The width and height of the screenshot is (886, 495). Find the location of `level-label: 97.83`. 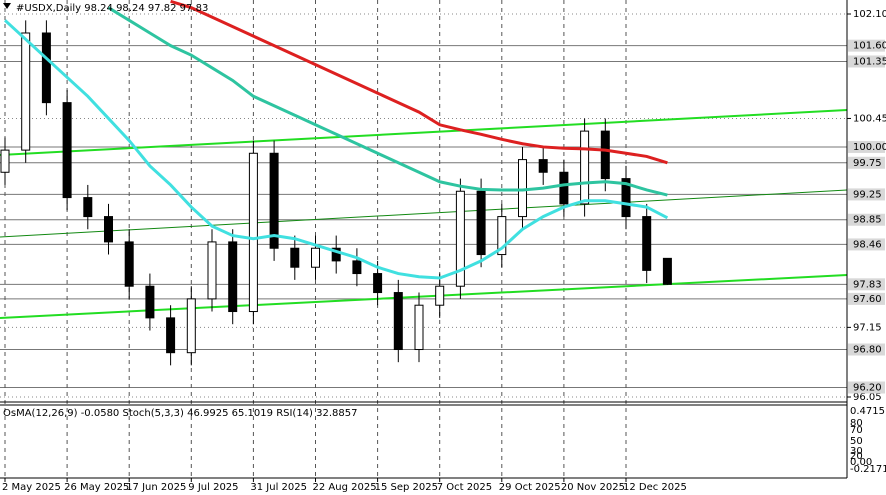

level-label: 97.83 is located at coordinates (867, 284).